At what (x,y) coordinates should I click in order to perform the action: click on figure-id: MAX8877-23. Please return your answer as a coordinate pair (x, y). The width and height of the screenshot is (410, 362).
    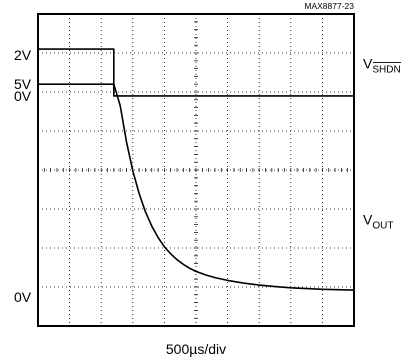
    Looking at the image, I should click on (329, 6).